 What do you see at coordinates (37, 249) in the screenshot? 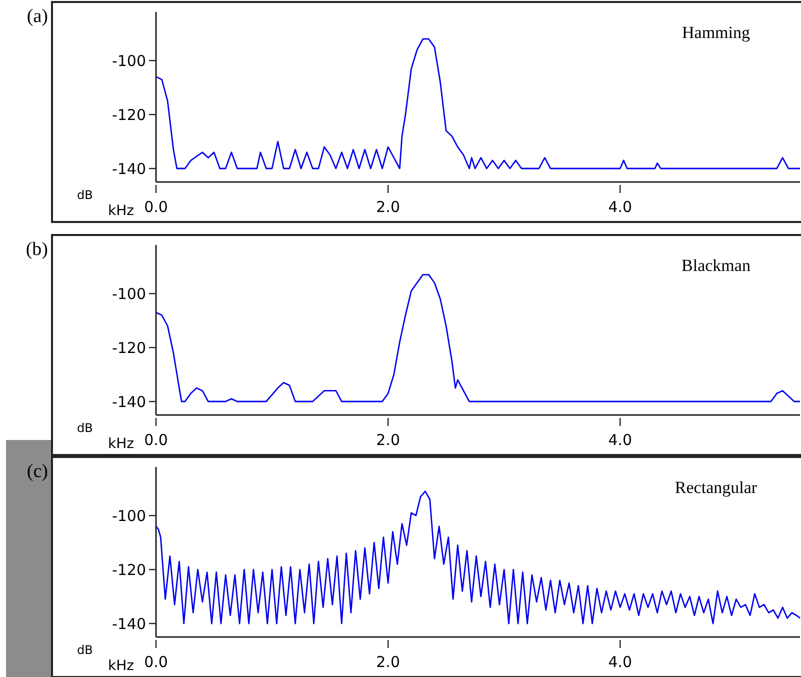
I see `text: (b)` at bounding box center [37, 249].